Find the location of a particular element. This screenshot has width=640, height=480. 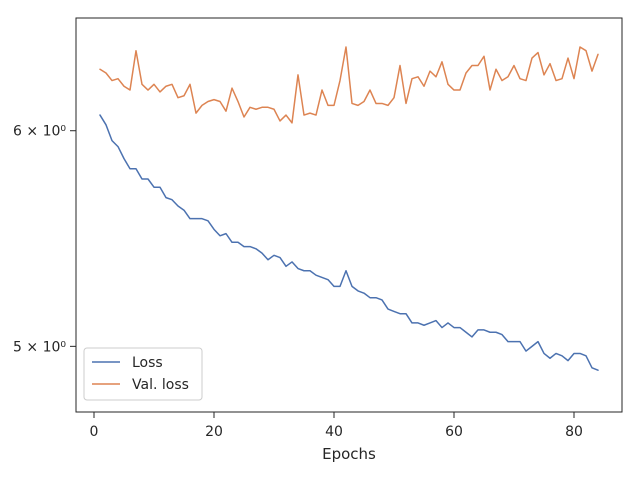

x-tick-label: 0 is located at coordinates (94, 432).